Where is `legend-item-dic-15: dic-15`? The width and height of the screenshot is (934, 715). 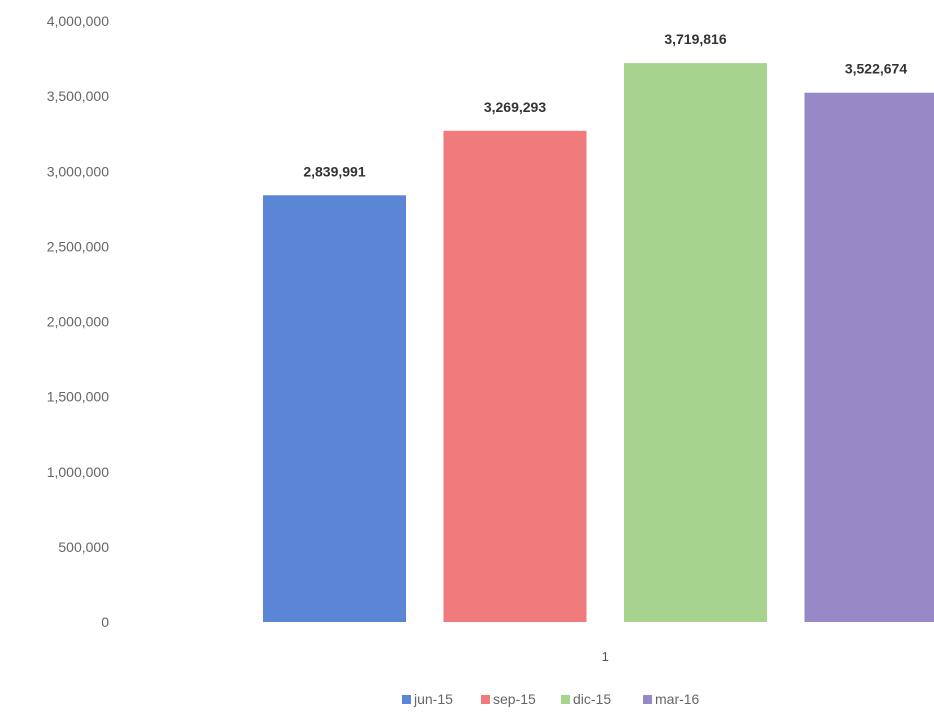 legend-item-dic-15: dic-15 is located at coordinates (586, 699).